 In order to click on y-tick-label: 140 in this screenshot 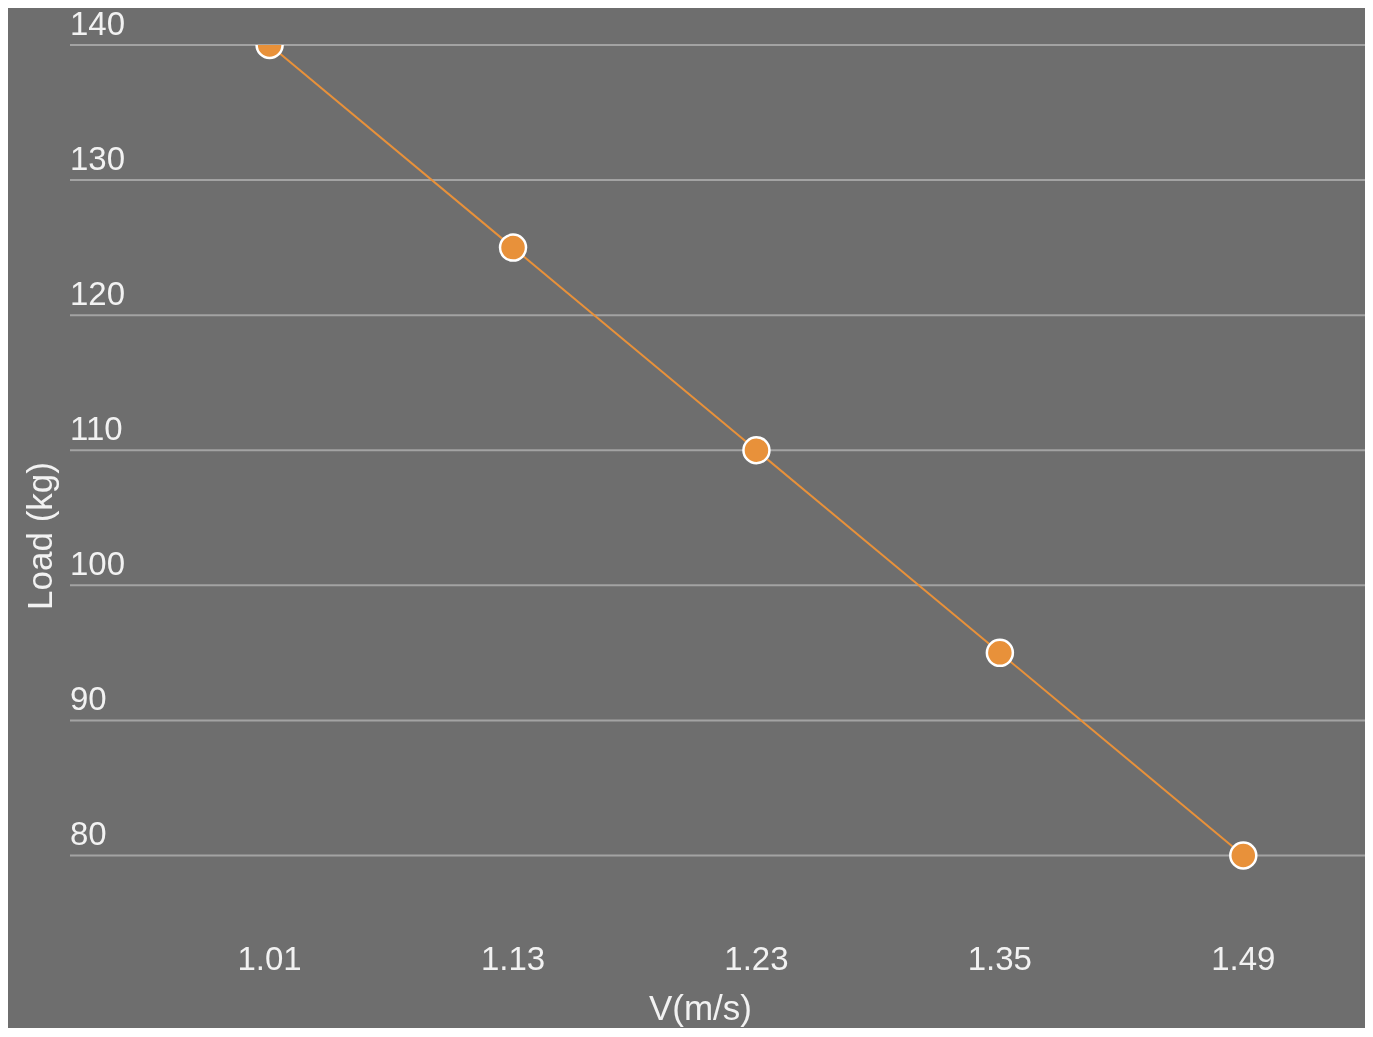, I will do `click(98, 23)`.